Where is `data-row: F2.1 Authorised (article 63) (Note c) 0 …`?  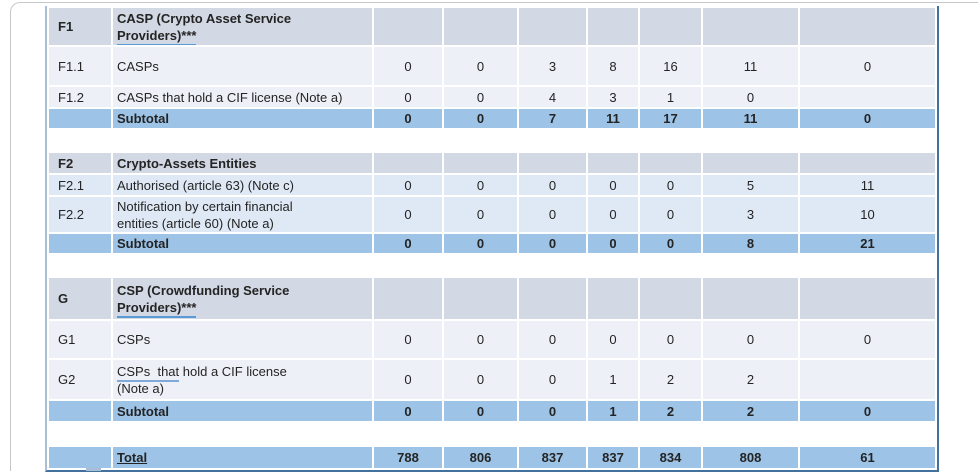
data-row: F2.1 Authorised (article 63) (Note c) 0 … is located at coordinates (492, 185).